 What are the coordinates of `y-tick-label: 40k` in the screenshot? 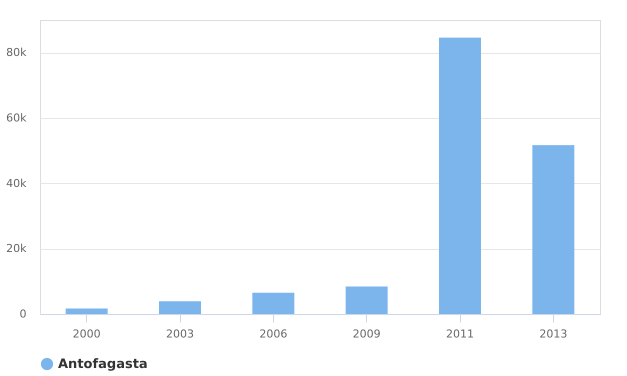 It's located at (17, 183).